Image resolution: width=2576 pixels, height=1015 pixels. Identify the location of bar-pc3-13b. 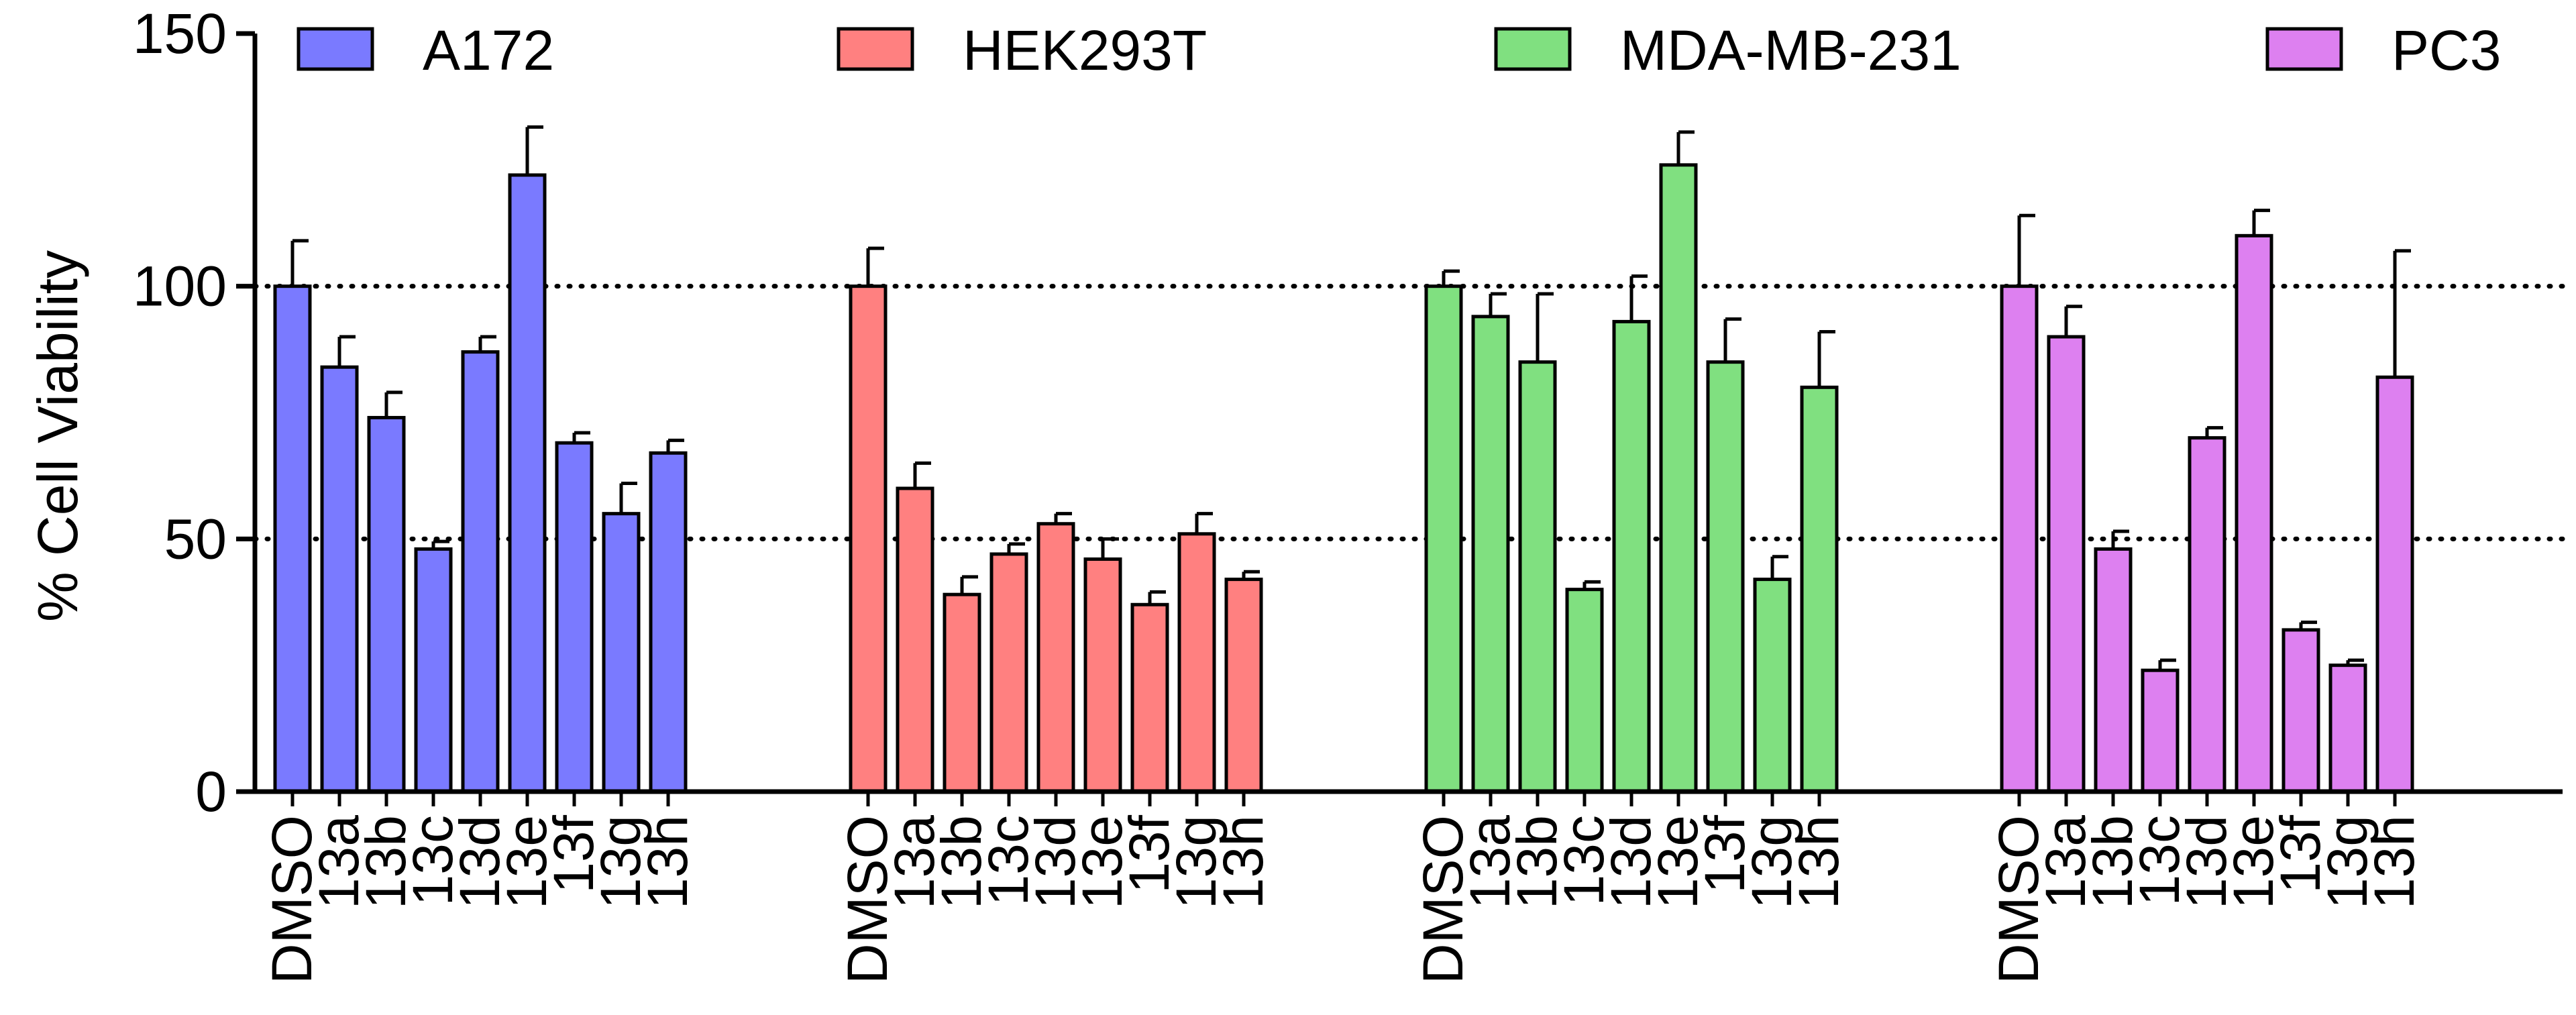
(2113, 670).